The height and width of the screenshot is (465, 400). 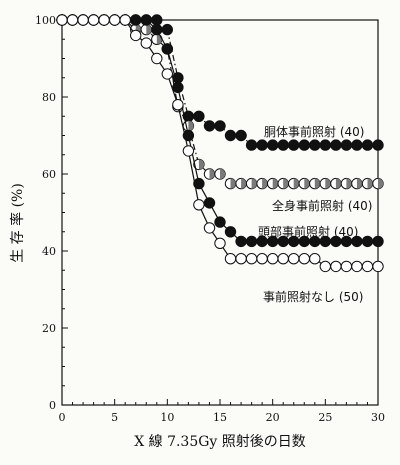 What do you see at coordinates (49, 251) in the screenshot?
I see `y-tick-label: 40` at bounding box center [49, 251].